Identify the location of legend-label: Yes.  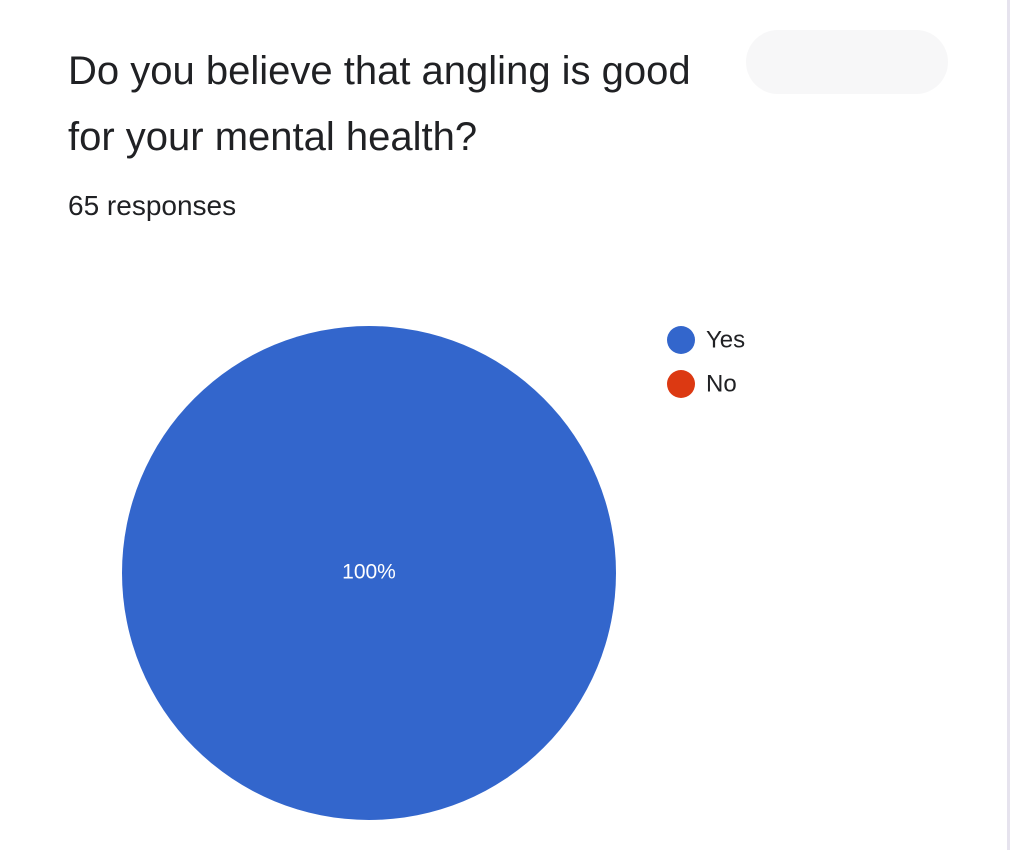
(725, 339).